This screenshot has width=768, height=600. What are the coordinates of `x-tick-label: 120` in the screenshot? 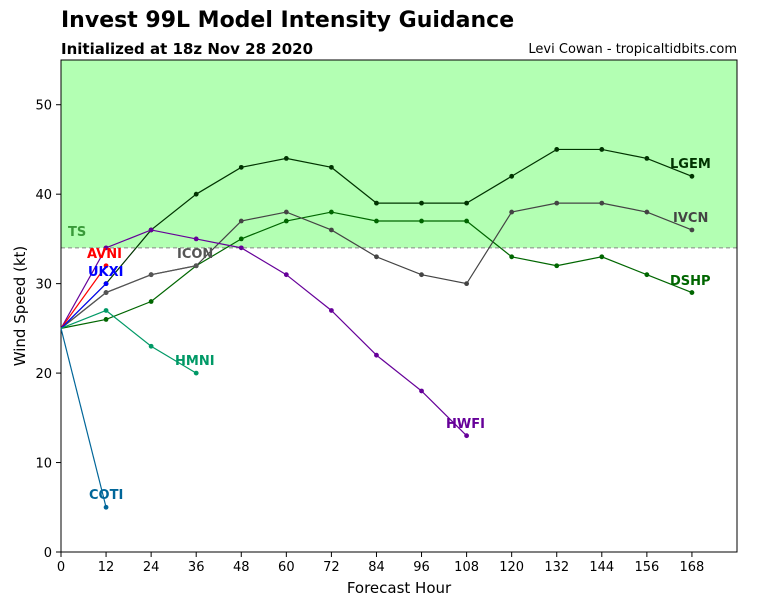 It's located at (511, 567).